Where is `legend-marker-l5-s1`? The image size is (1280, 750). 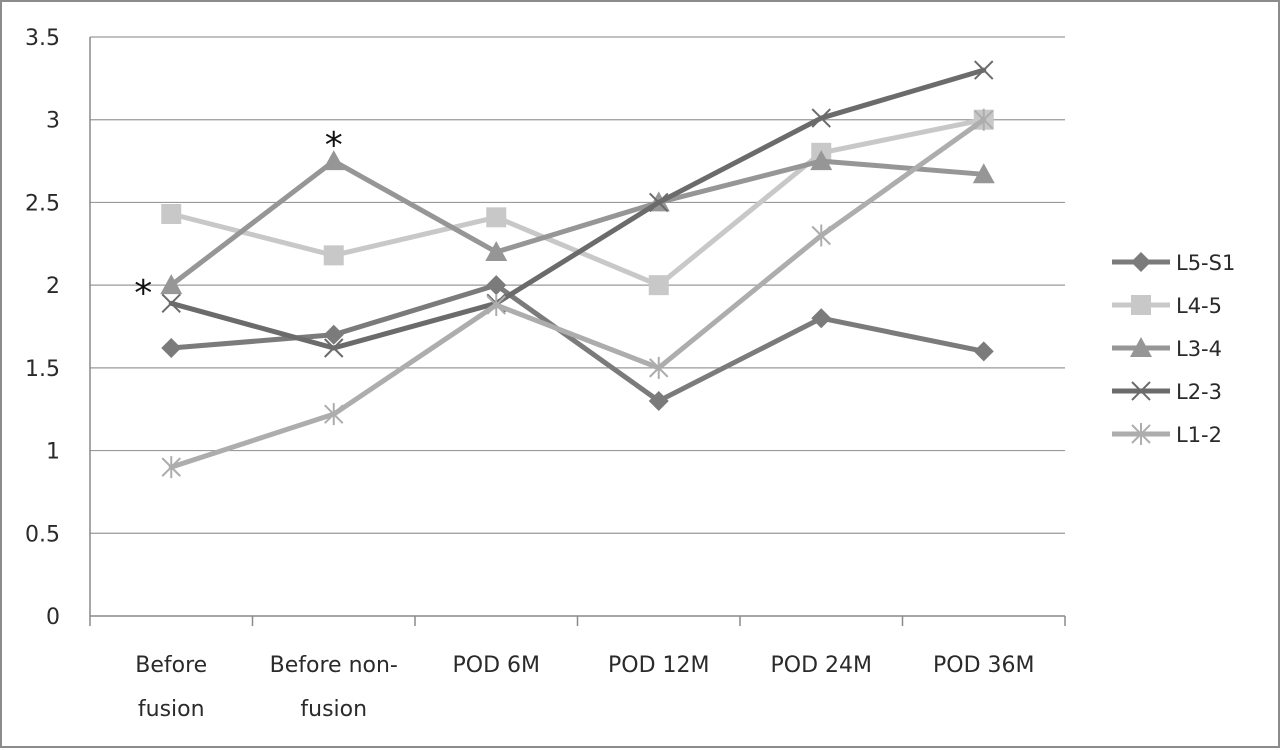 legend-marker-l5-s1 is located at coordinates (1141, 262).